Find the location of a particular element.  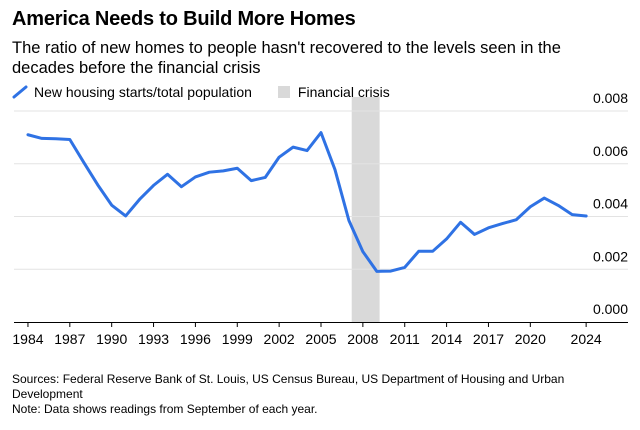

x-tick-label: 2011 is located at coordinates (405, 339).